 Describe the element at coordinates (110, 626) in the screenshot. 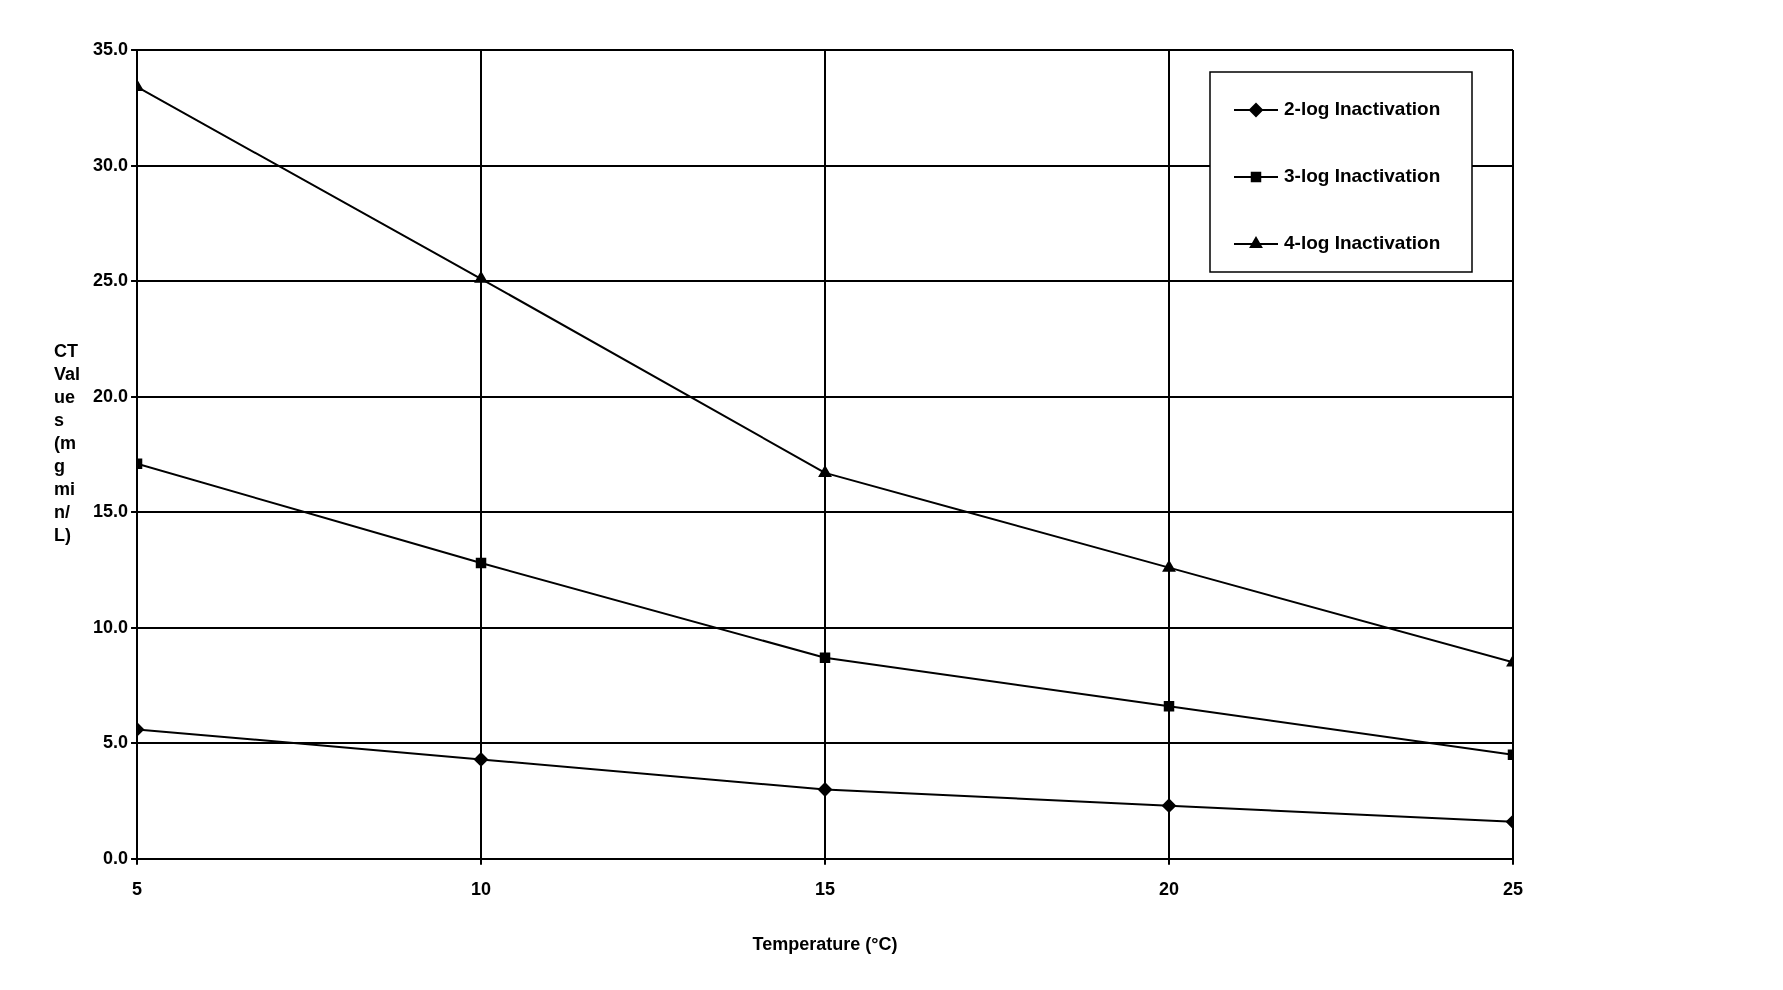

I see `y-tick-label: 10.0` at that location.